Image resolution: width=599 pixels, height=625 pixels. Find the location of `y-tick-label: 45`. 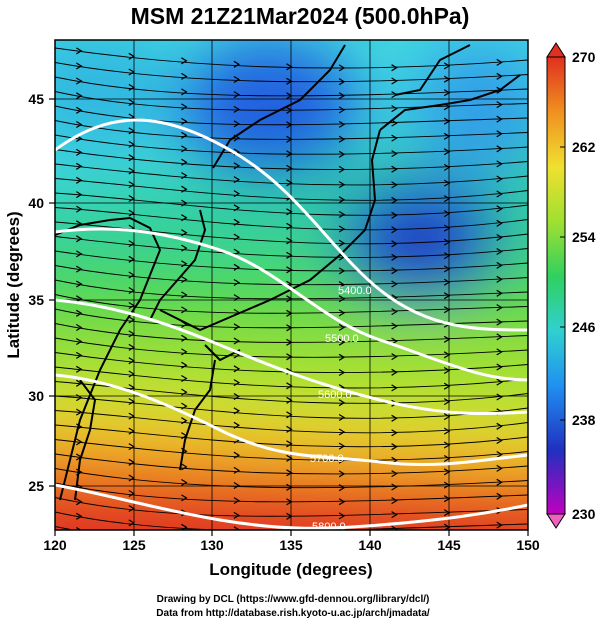

y-tick-label: 45 is located at coordinates (36, 99).